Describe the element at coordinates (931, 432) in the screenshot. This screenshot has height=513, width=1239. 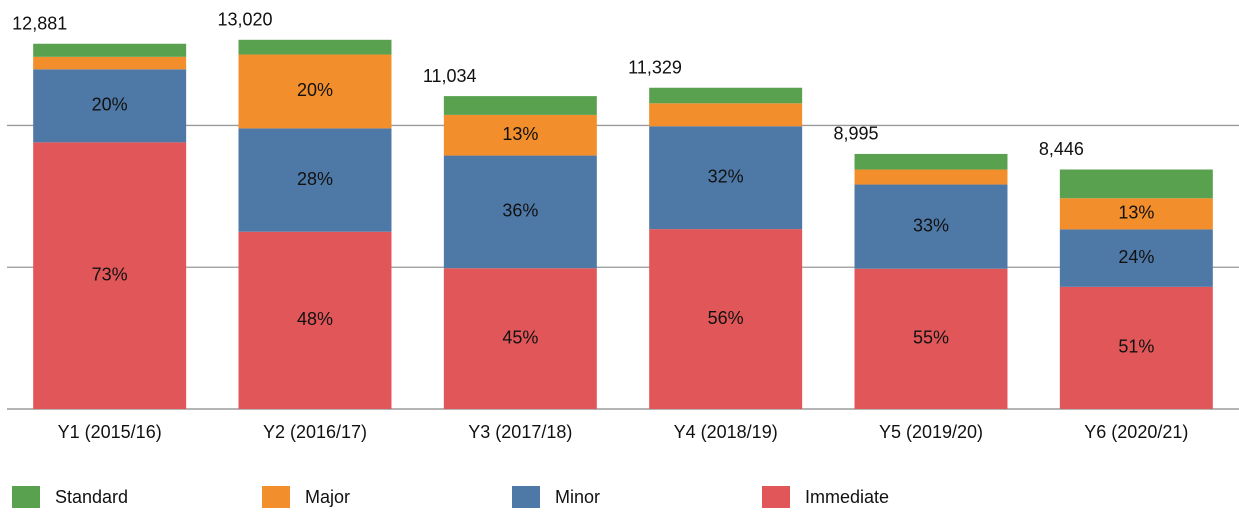
I see `x-tick-label: Y5 (2019/20)` at that location.